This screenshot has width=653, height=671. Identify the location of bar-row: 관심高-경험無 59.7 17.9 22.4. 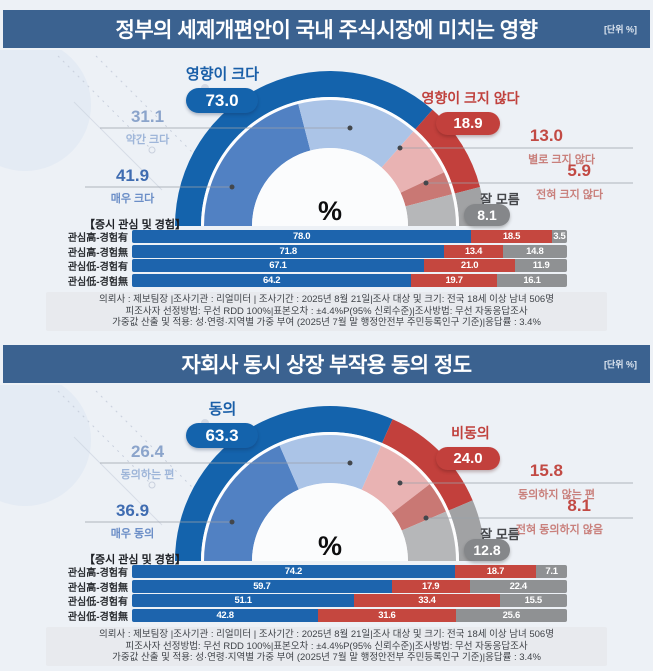
(301, 586).